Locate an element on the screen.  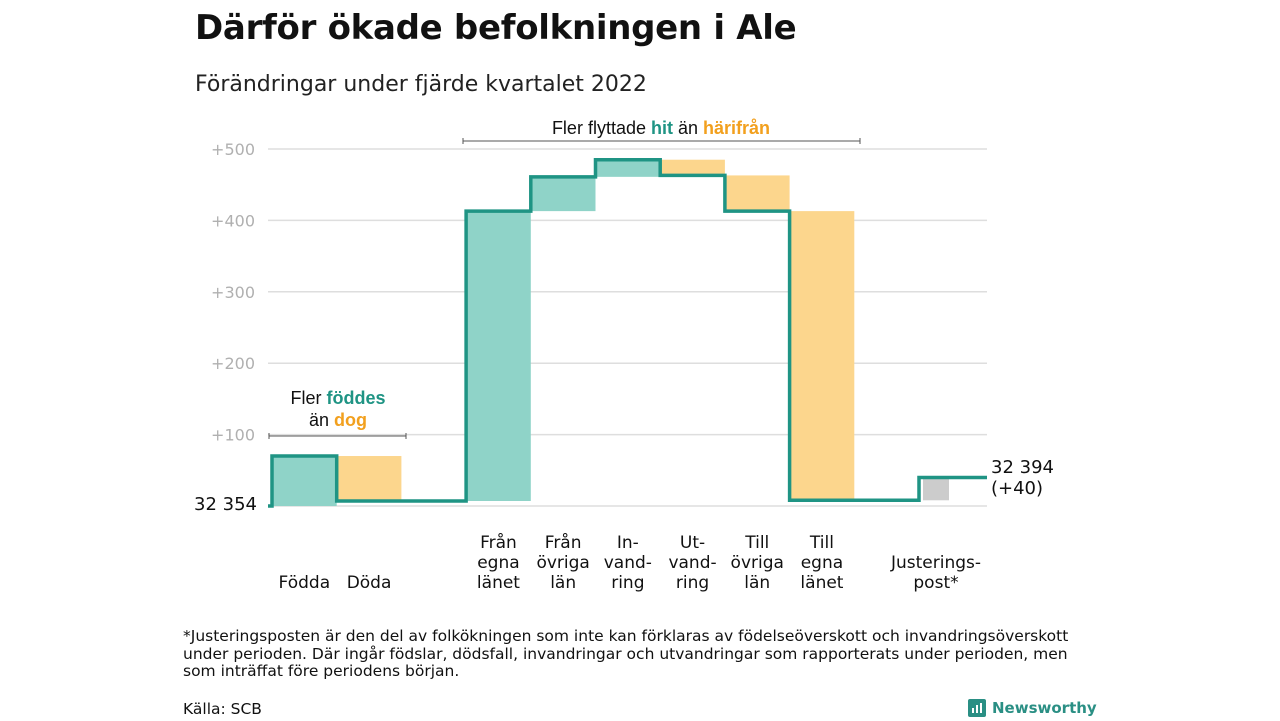
y-tick-label: +100 is located at coordinates (233, 435).